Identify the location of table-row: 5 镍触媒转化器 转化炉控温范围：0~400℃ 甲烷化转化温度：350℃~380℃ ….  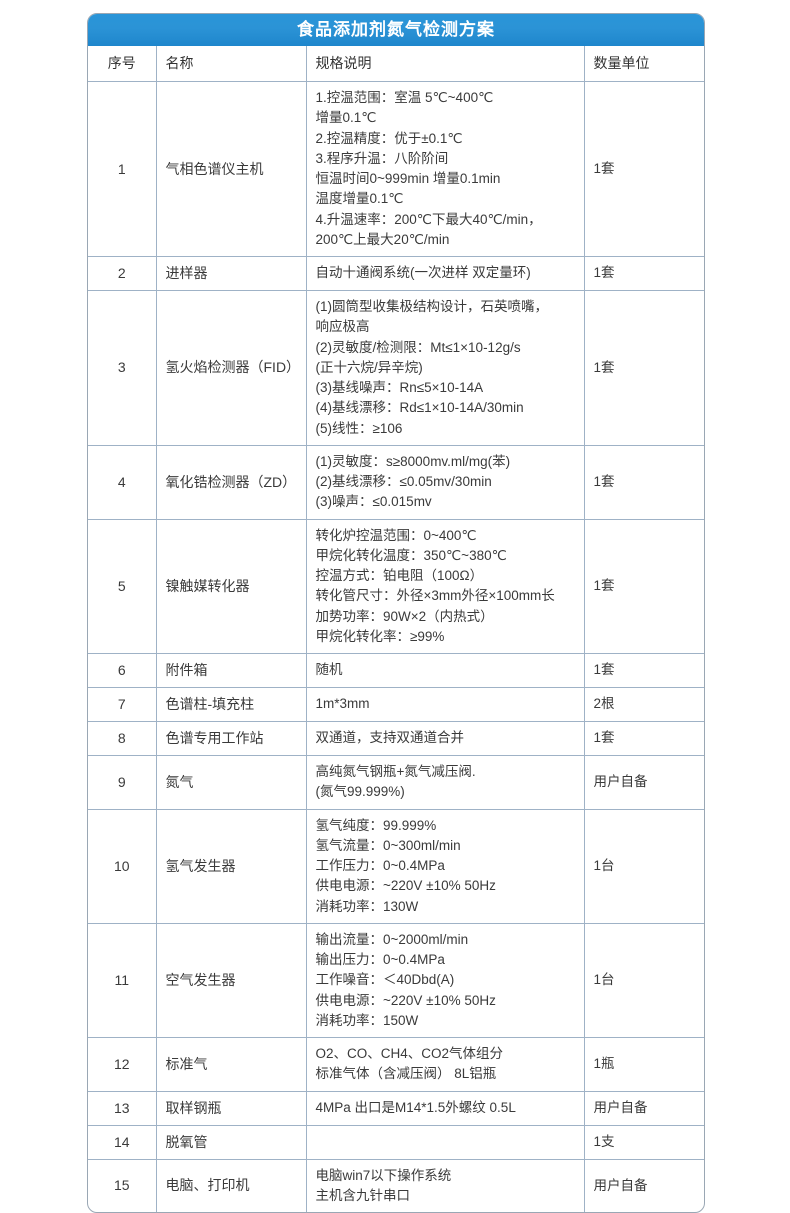
(396, 586).